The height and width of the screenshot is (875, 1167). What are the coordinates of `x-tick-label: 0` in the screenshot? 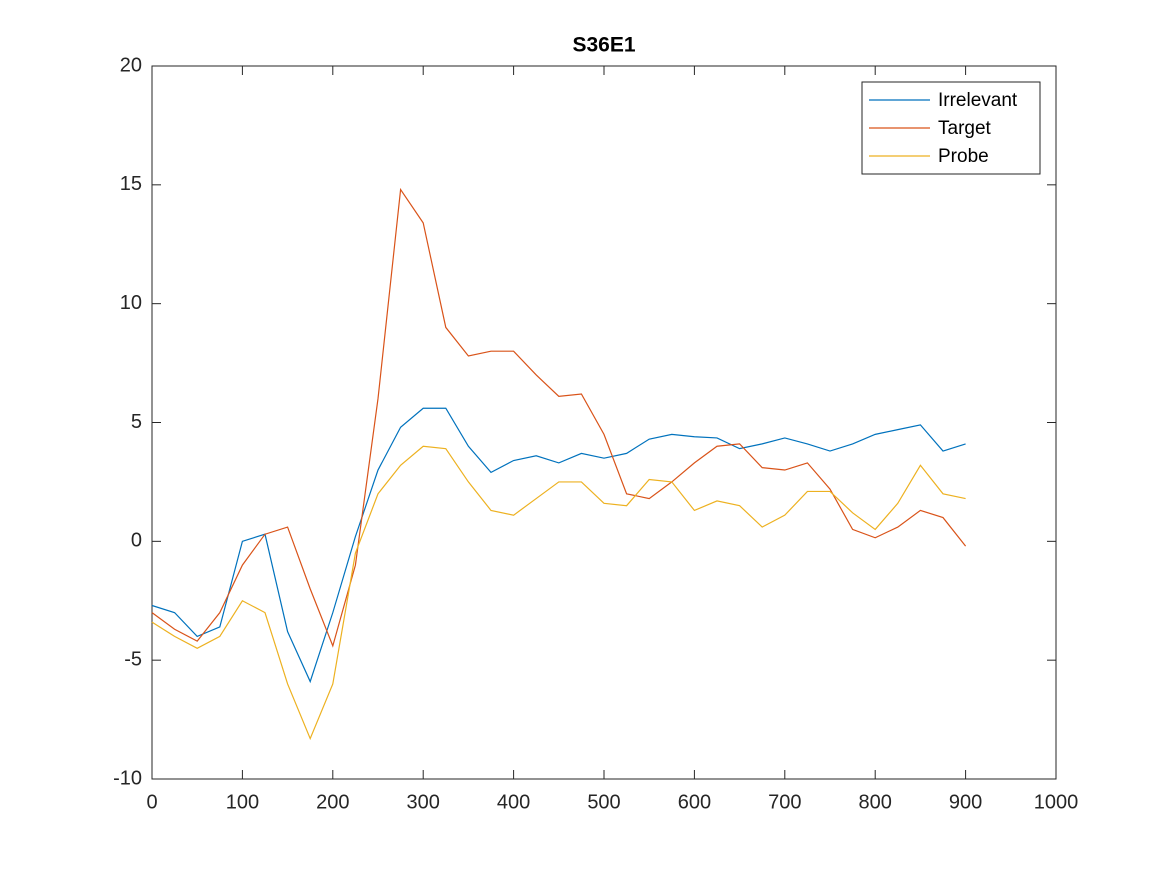 It's located at (151, 802).